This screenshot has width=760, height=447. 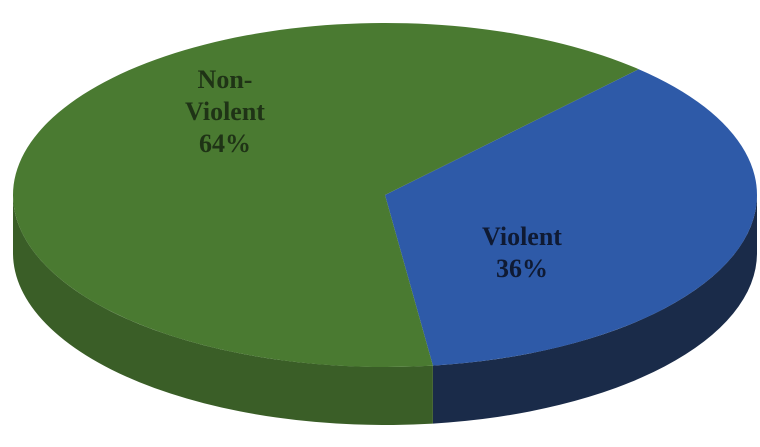 What do you see at coordinates (522, 252) in the screenshot?
I see `pie-label-violent: Violent 36%` at bounding box center [522, 252].